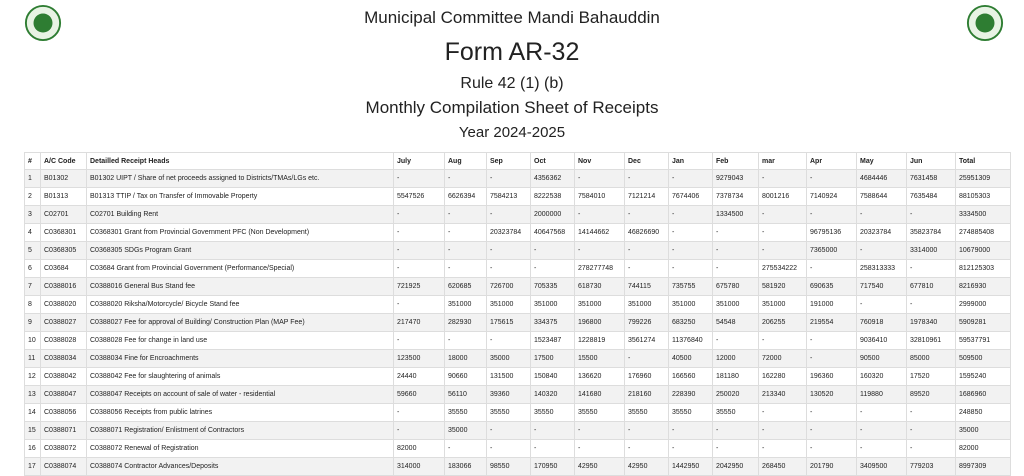 This screenshot has height=476, width=1024. What do you see at coordinates (552, 178) in the screenshot?
I see `table-cell: 4356362` at bounding box center [552, 178].